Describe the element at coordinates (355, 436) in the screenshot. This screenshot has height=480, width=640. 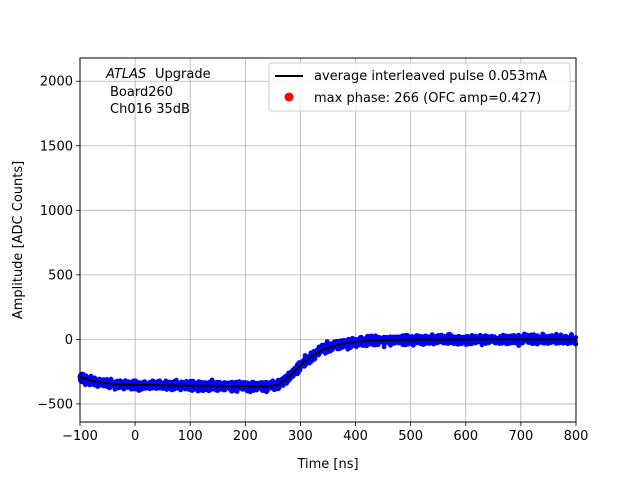
I see `x-tick-label: 400` at that location.